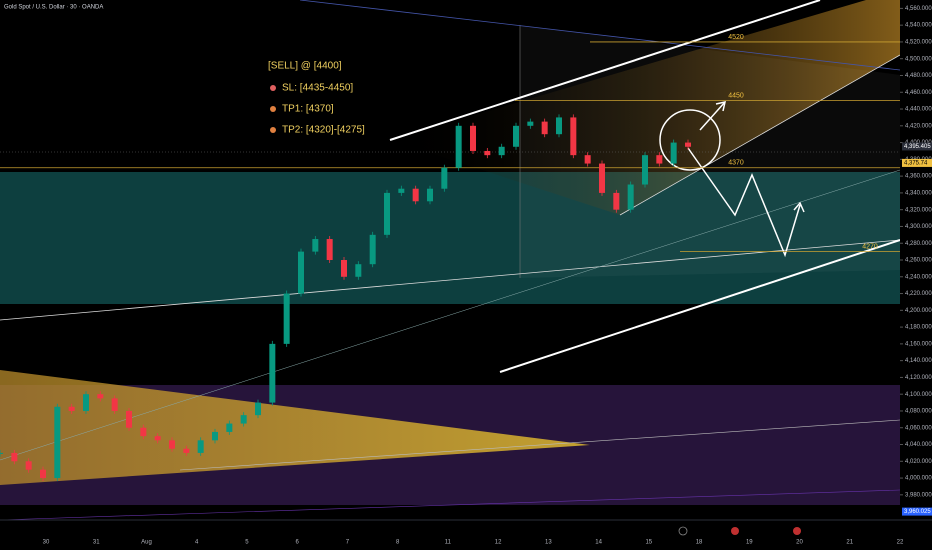 The width and height of the screenshot is (932, 550). Describe the element at coordinates (918, 76) in the screenshot. I see `y-tick-label: 4,480.000` at that location.